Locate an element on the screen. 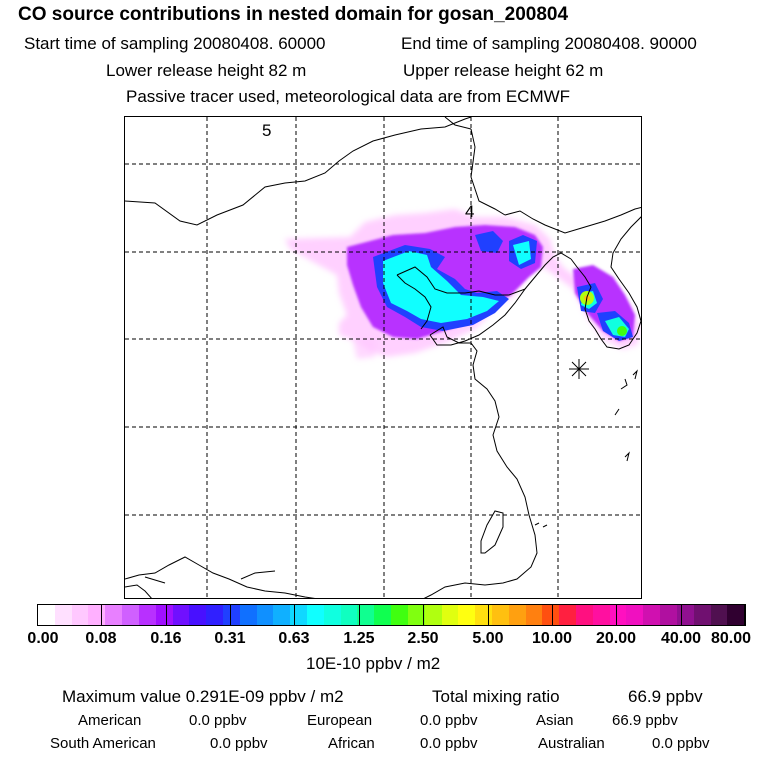  region-value: 66.9 ppbv is located at coordinates (645, 720).